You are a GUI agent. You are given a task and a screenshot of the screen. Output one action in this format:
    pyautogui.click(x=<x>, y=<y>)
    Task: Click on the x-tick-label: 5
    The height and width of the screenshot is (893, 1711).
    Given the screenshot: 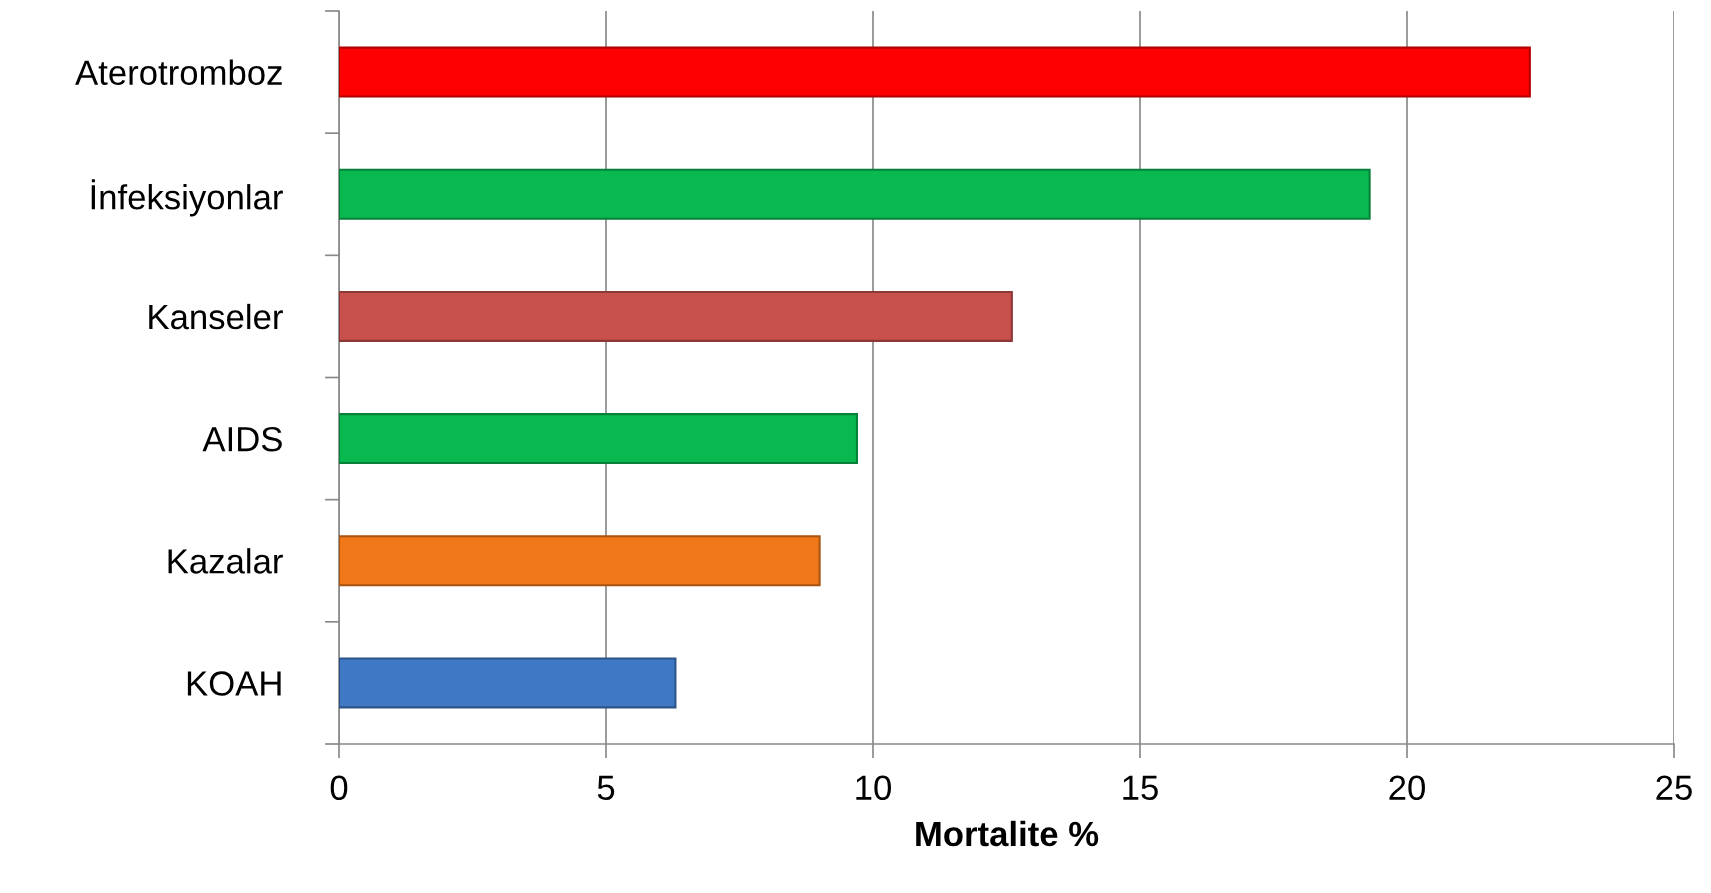 What is the action you would take?
    pyautogui.click(x=606, y=788)
    